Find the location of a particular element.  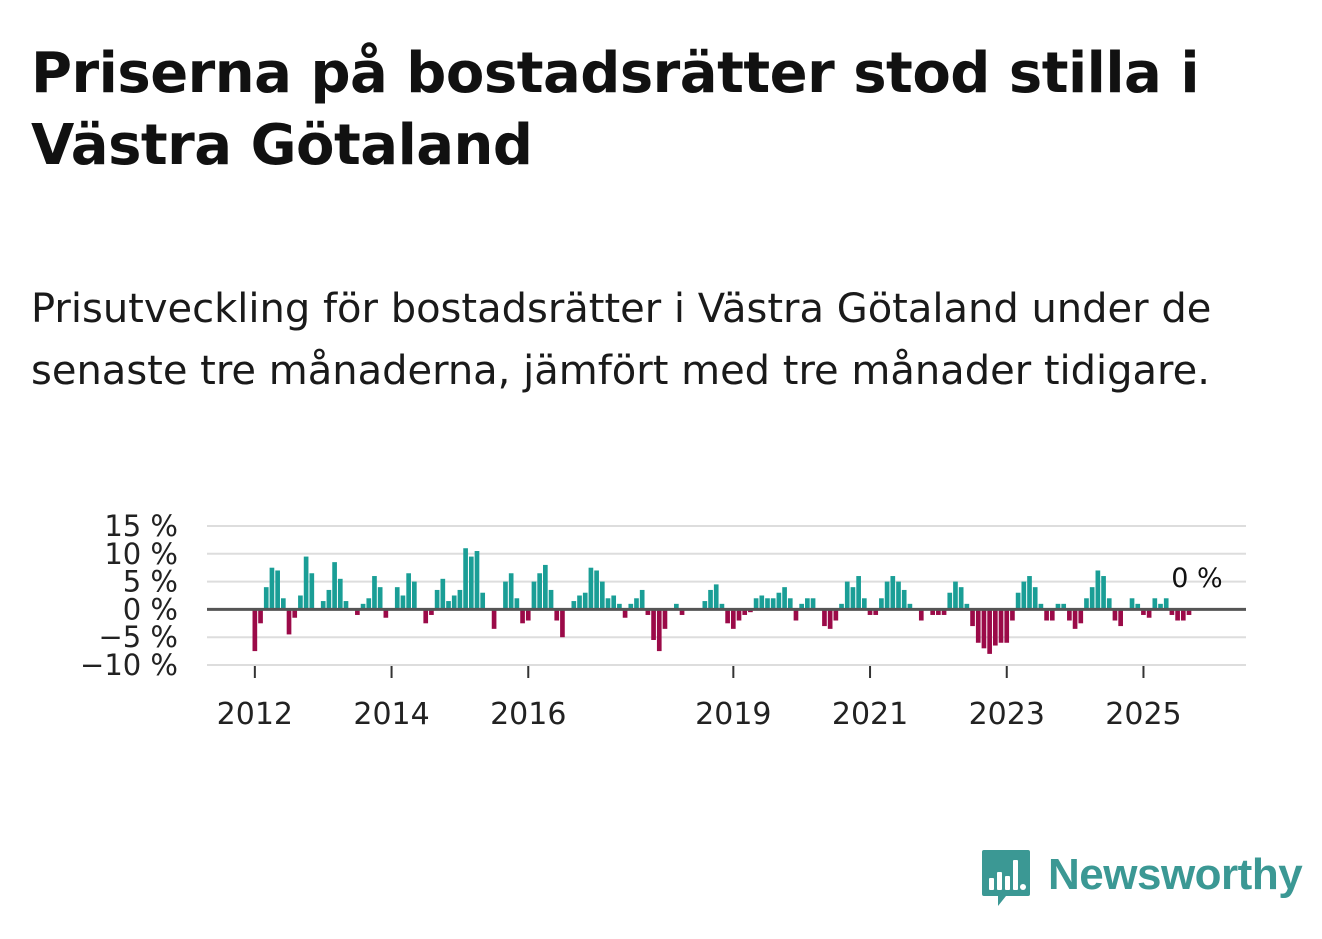

x-tick-label: 2019 is located at coordinates (733, 714).